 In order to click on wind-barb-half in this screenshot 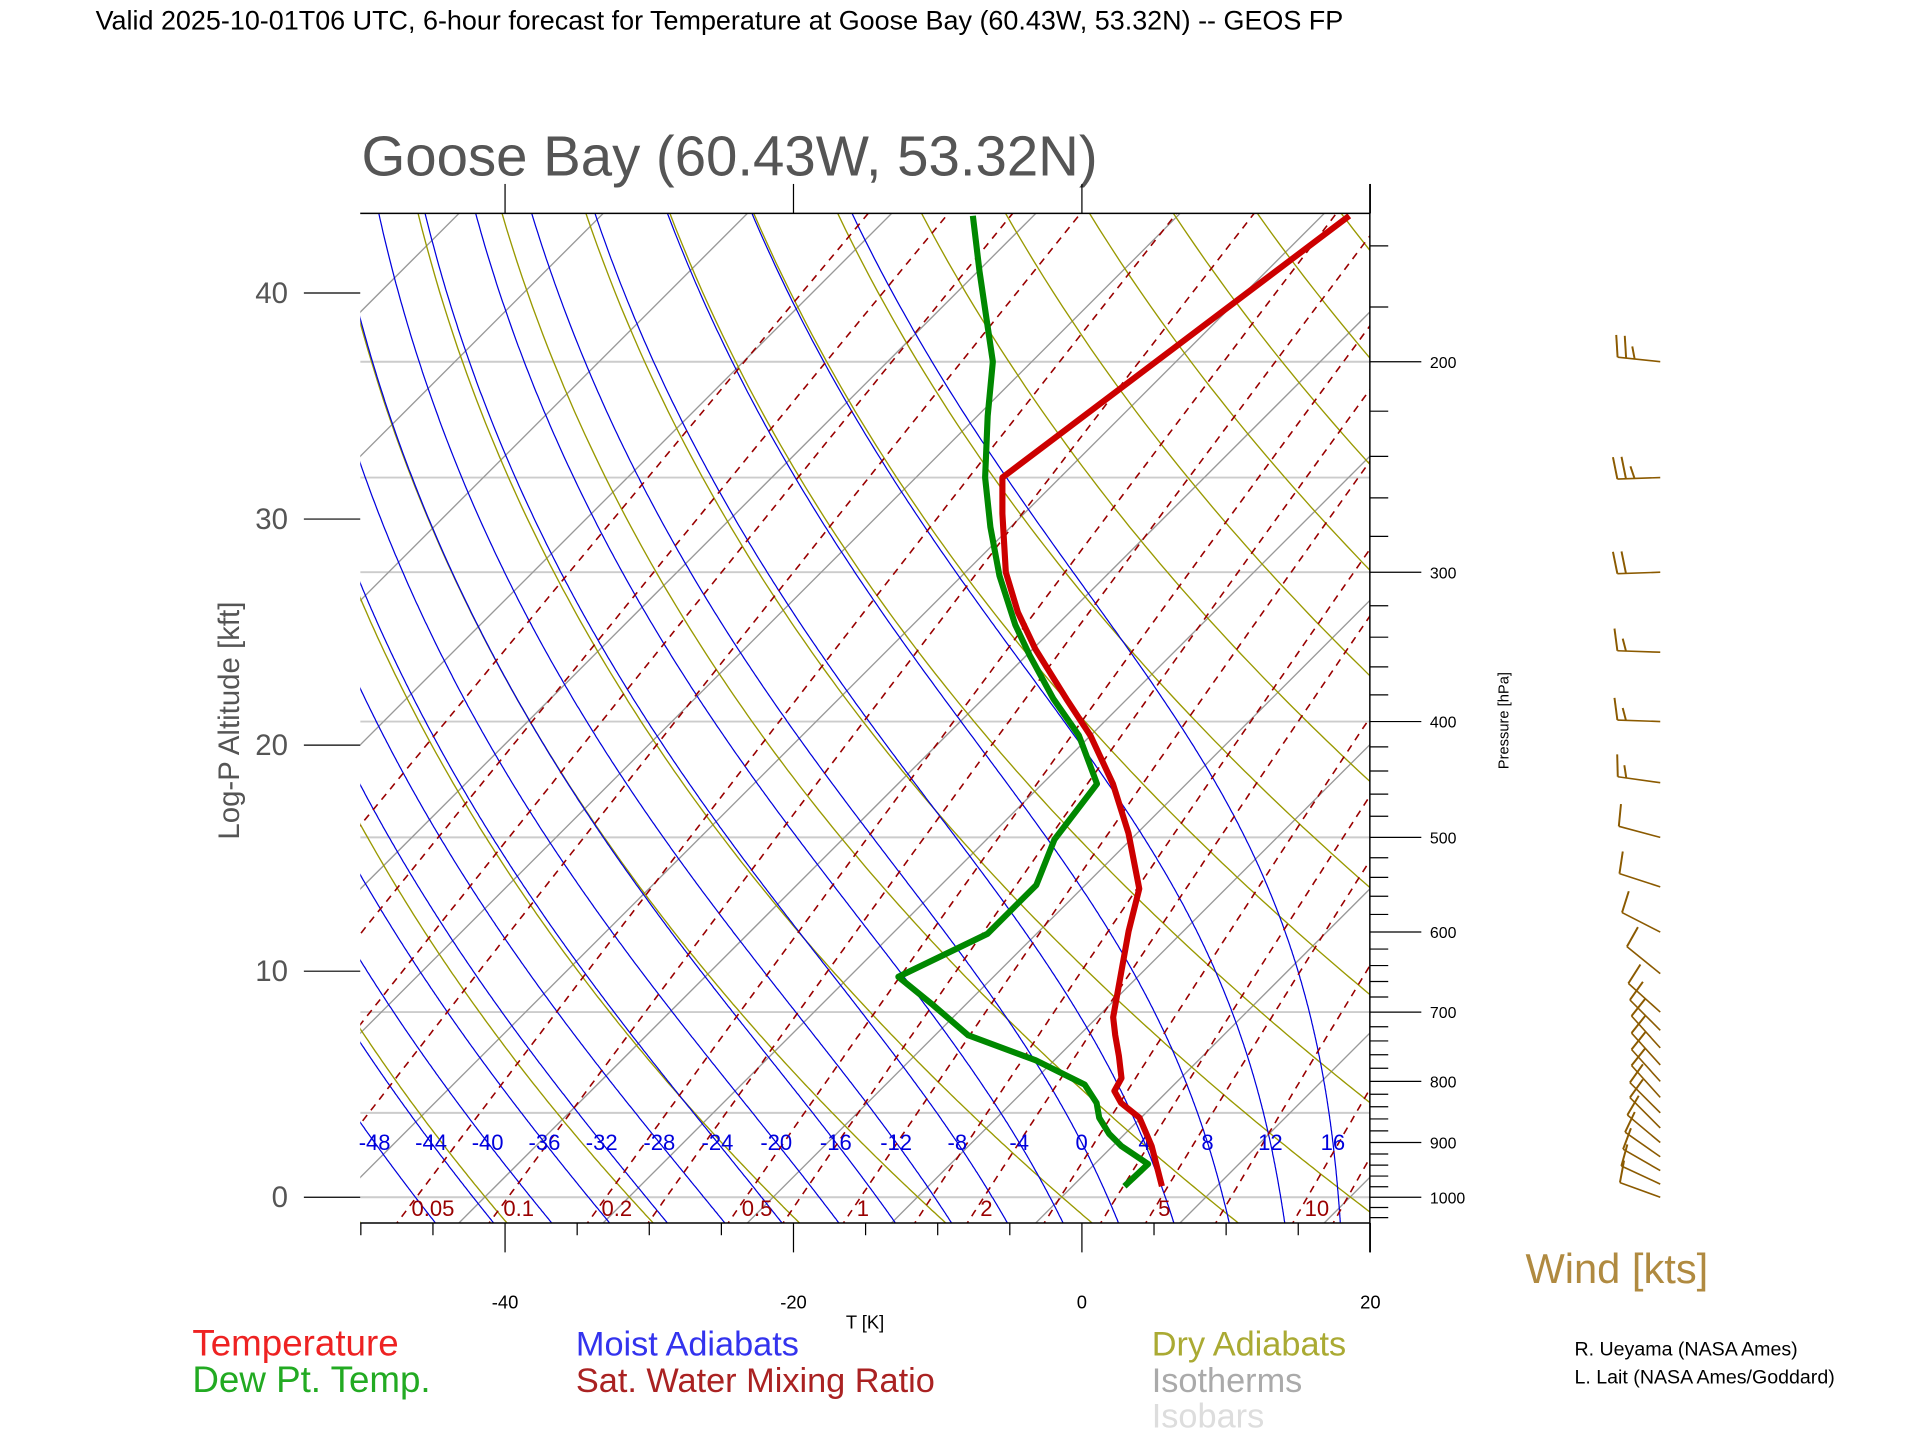, I will do `click(1624, 645)`.